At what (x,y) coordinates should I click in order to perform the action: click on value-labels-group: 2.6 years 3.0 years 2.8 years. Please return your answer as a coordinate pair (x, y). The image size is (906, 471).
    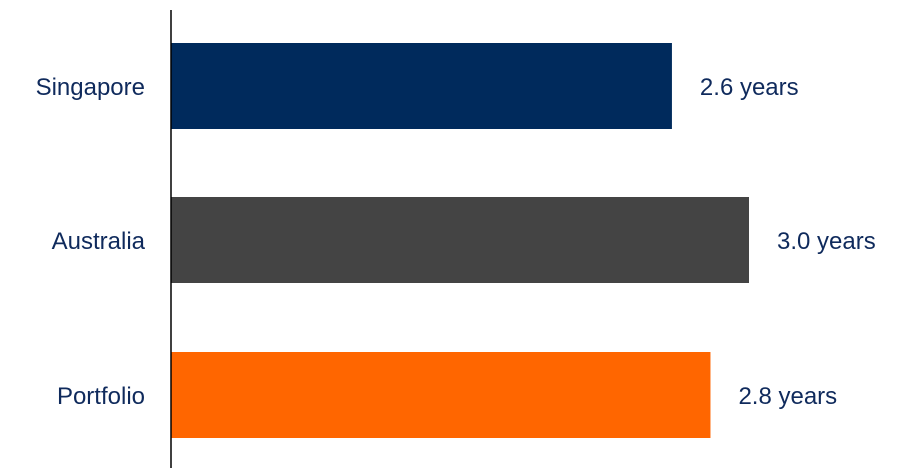
    Looking at the image, I should click on (788, 242).